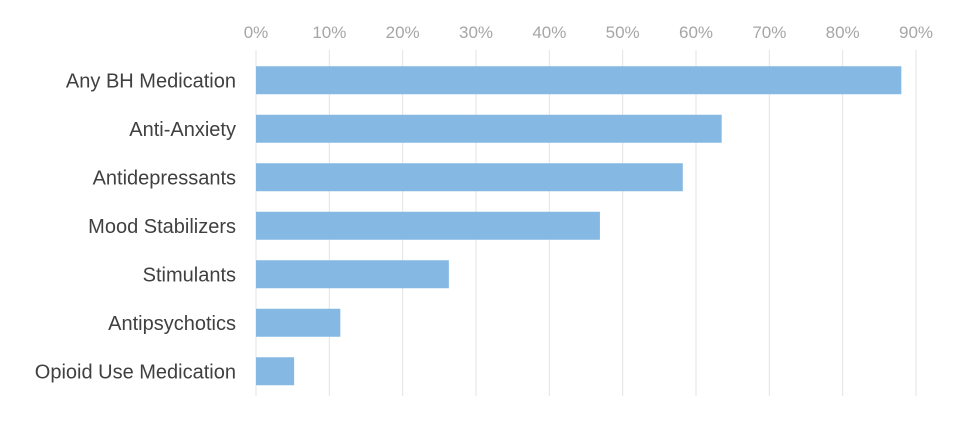 This screenshot has height=428, width=956. What do you see at coordinates (696, 32) in the screenshot?
I see `x-tick-label: 60%` at bounding box center [696, 32].